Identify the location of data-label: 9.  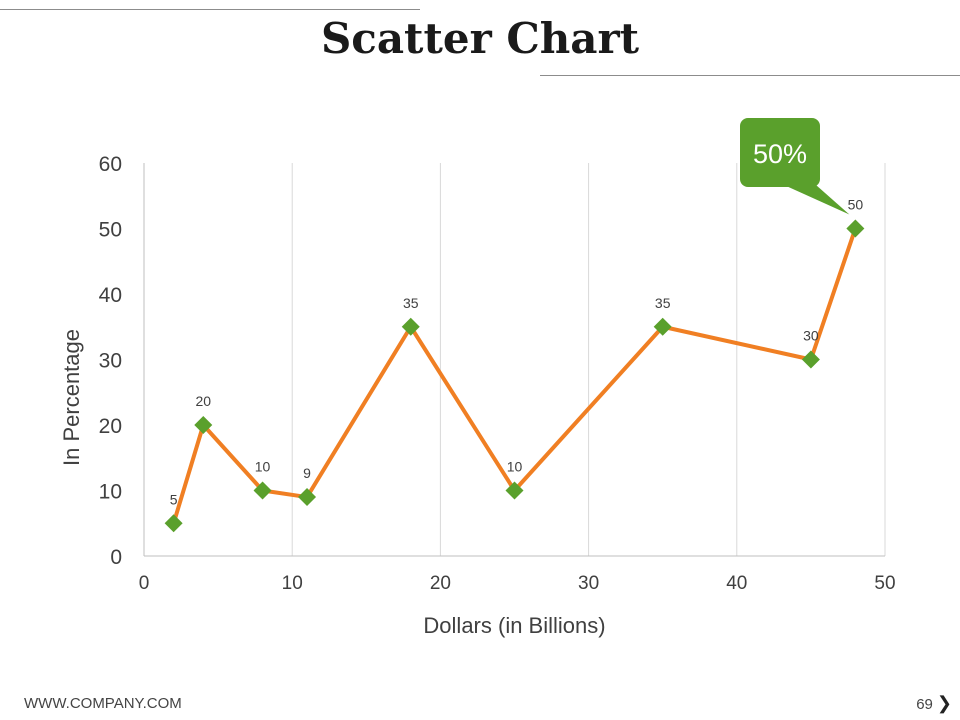
(307, 473).